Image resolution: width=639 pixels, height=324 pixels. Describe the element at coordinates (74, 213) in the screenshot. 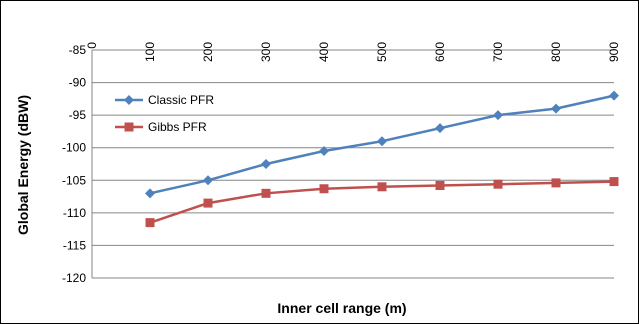

I see `y-tick-label: -110` at that location.